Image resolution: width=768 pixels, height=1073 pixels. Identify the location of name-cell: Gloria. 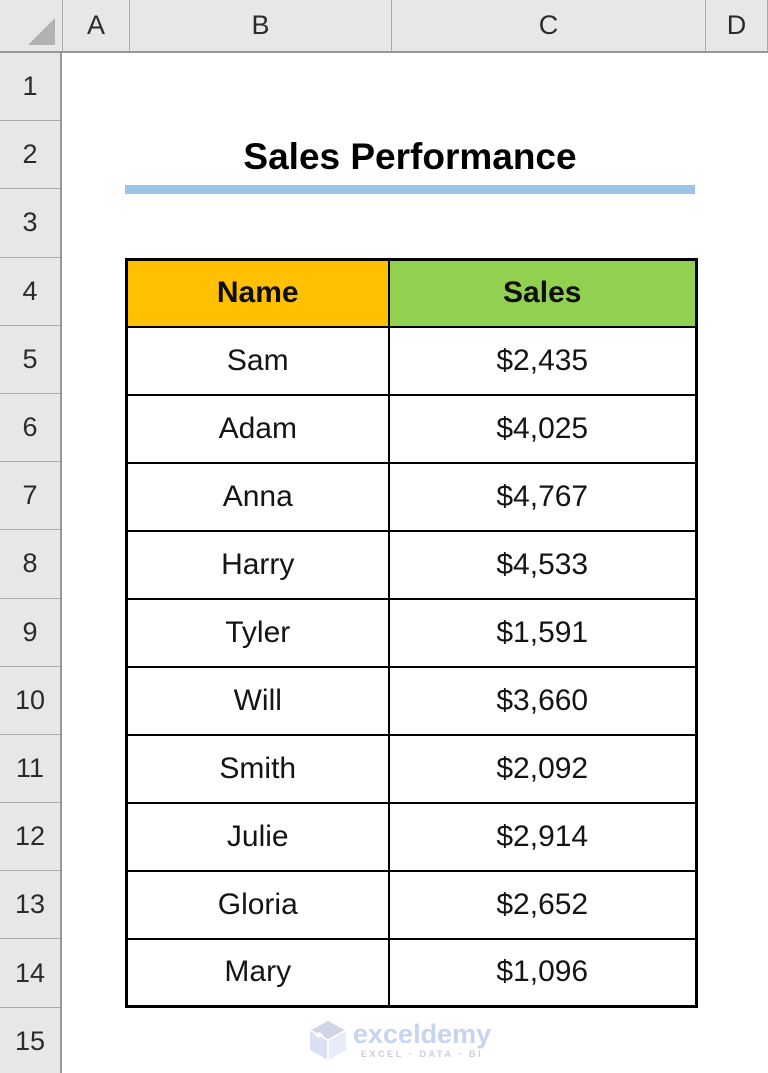
(257, 904).